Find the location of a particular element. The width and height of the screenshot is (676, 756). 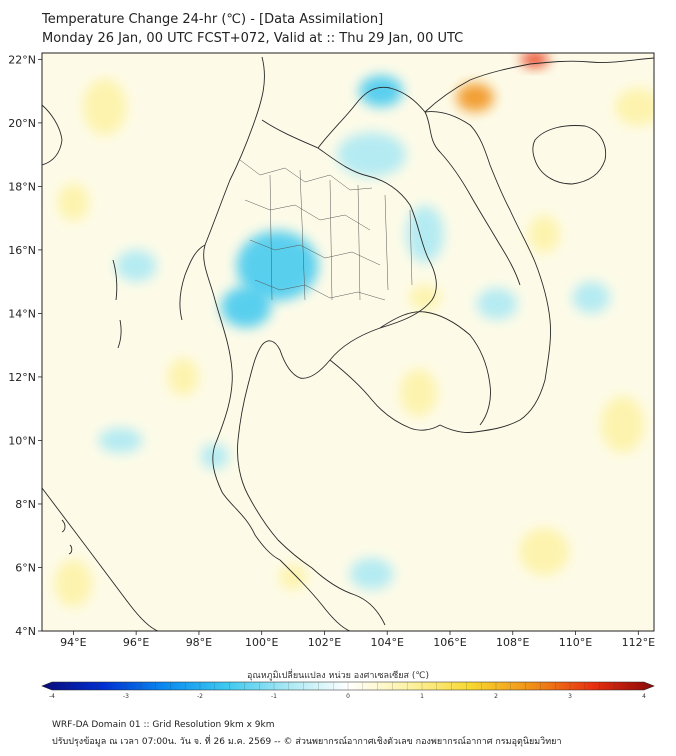

colorbar-tick-label: -4 is located at coordinates (52, 696).